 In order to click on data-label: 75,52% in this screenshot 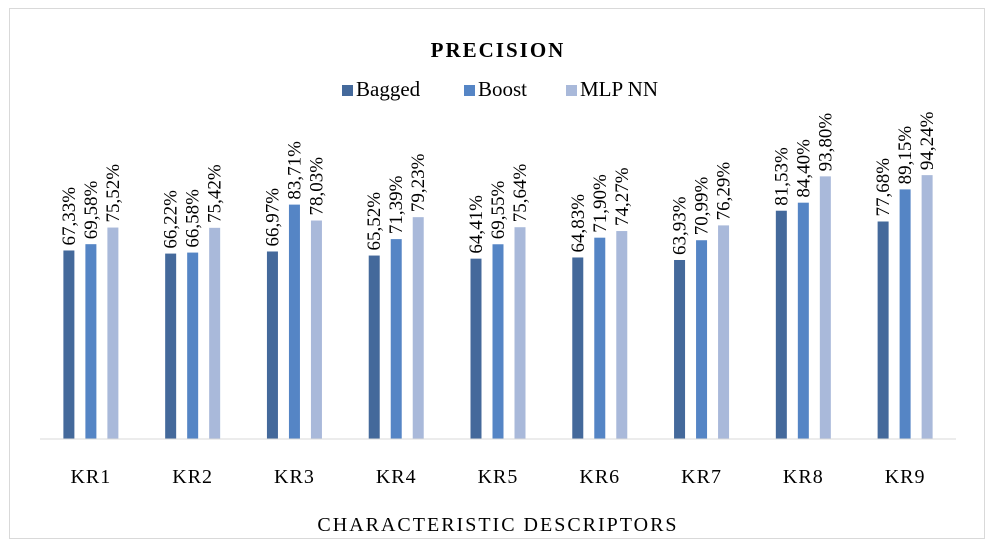, I will do `click(113, 193)`.